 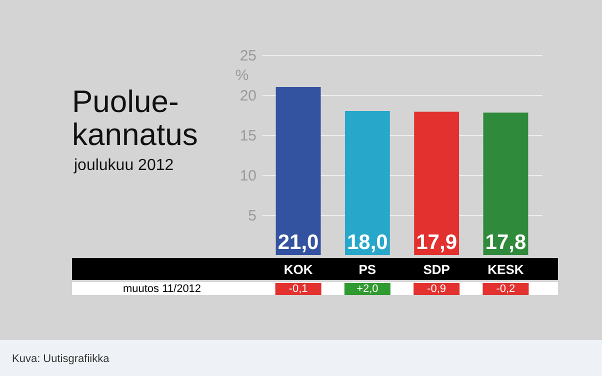 What do you see at coordinates (506, 269) in the screenshot?
I see `x-tick-label: KESK` at bounding box center [506, 269].